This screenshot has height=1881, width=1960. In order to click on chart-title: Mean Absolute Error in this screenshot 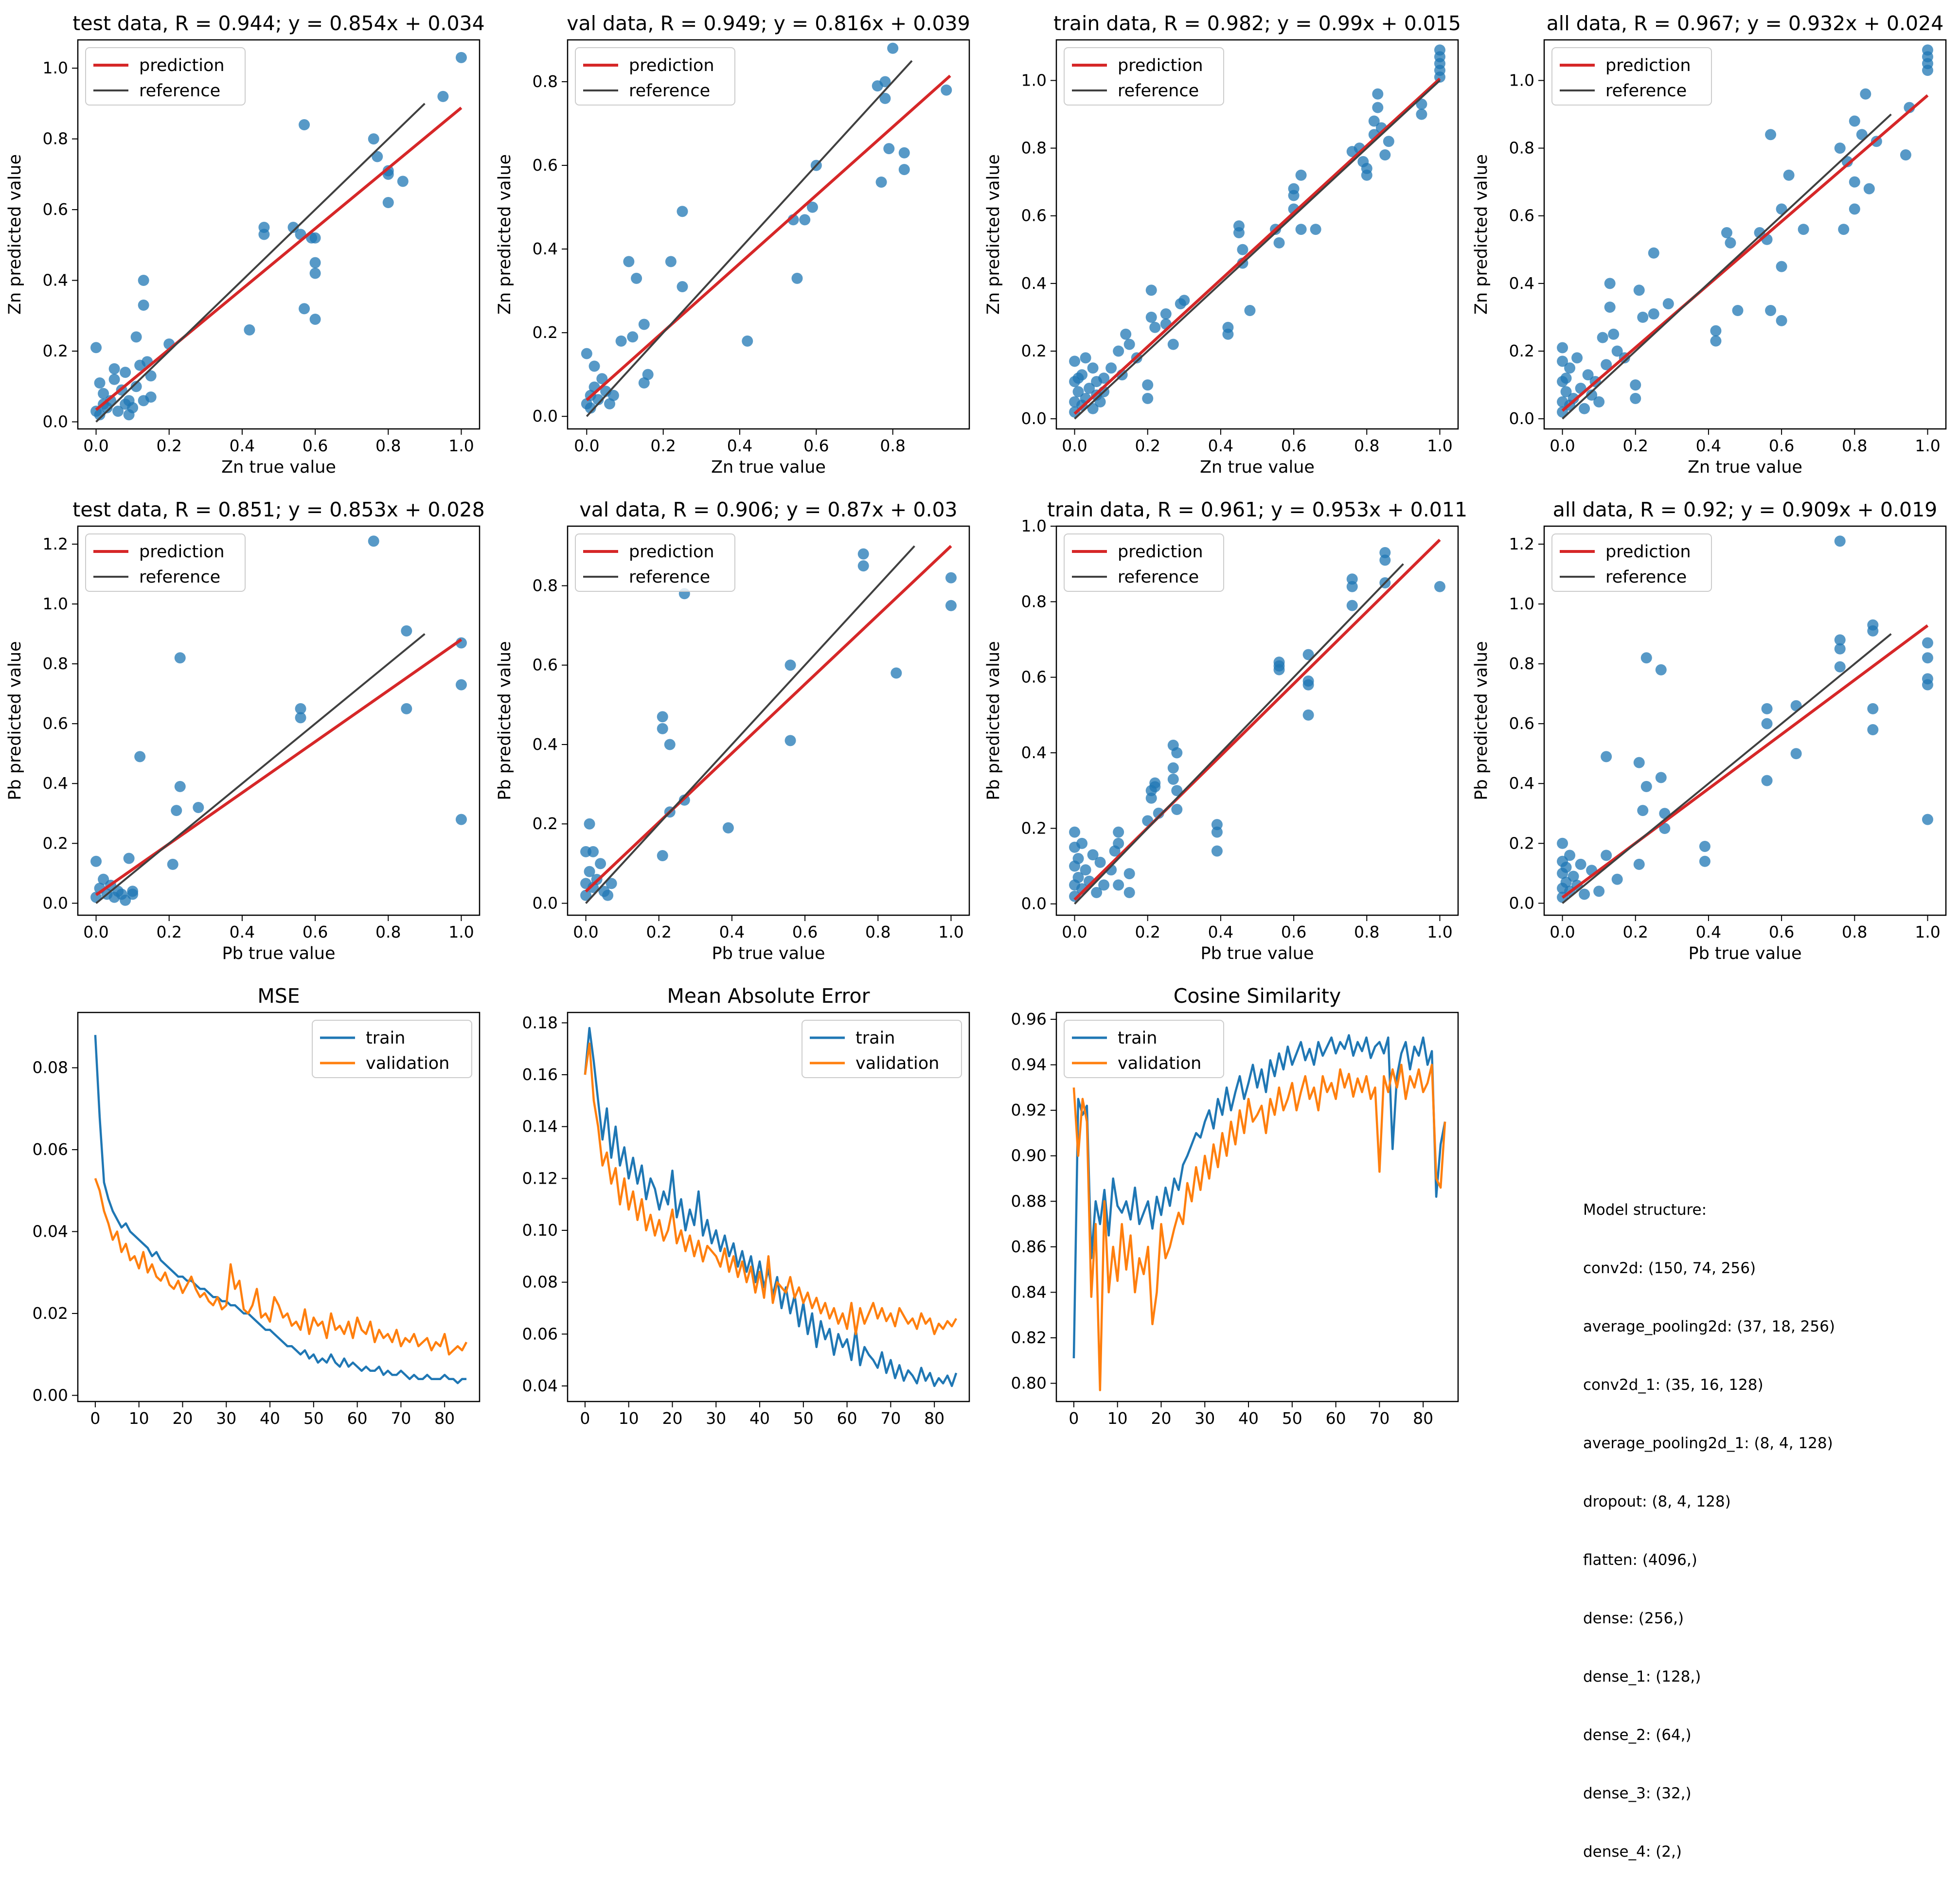, I will do `click(768, 996)`.